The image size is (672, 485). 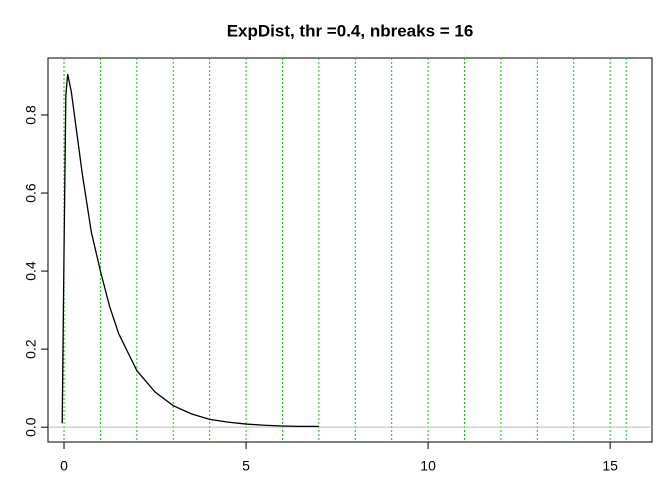 I want to click on x-tick-label: 10, so click(x=428, y=466).